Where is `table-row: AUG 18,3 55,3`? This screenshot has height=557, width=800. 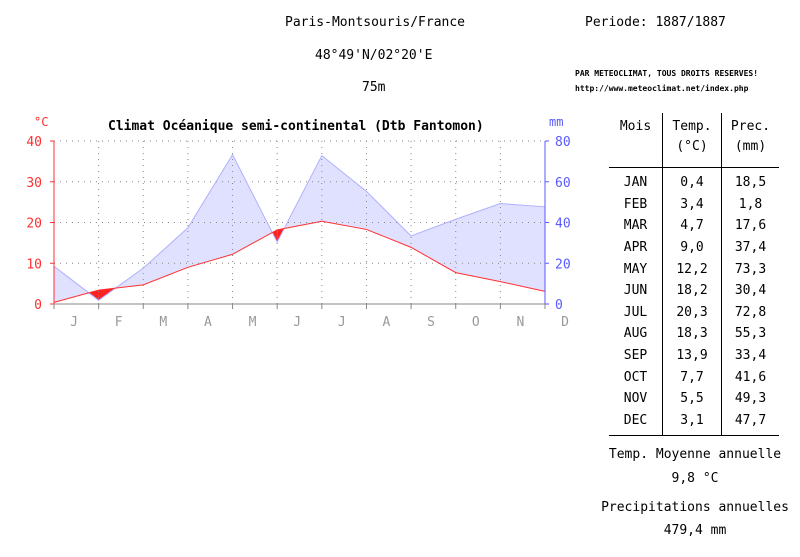 table-row: AUG 18,3 55,3 is located at coordinates (694, 334).